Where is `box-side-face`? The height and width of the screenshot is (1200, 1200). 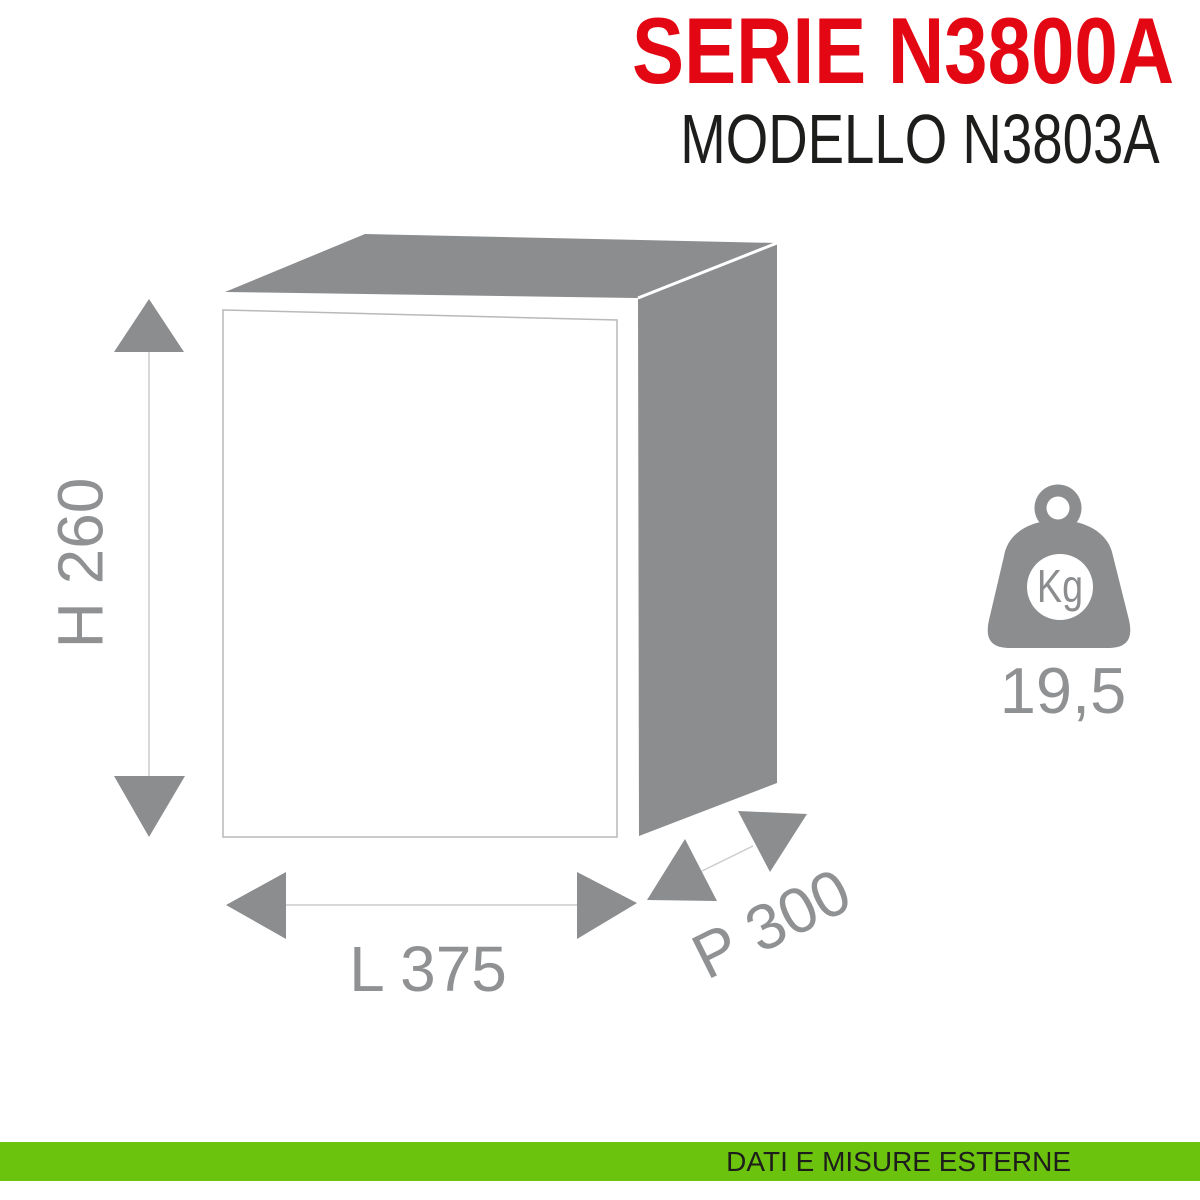 box-side-face is located at coordinates (707, 539).